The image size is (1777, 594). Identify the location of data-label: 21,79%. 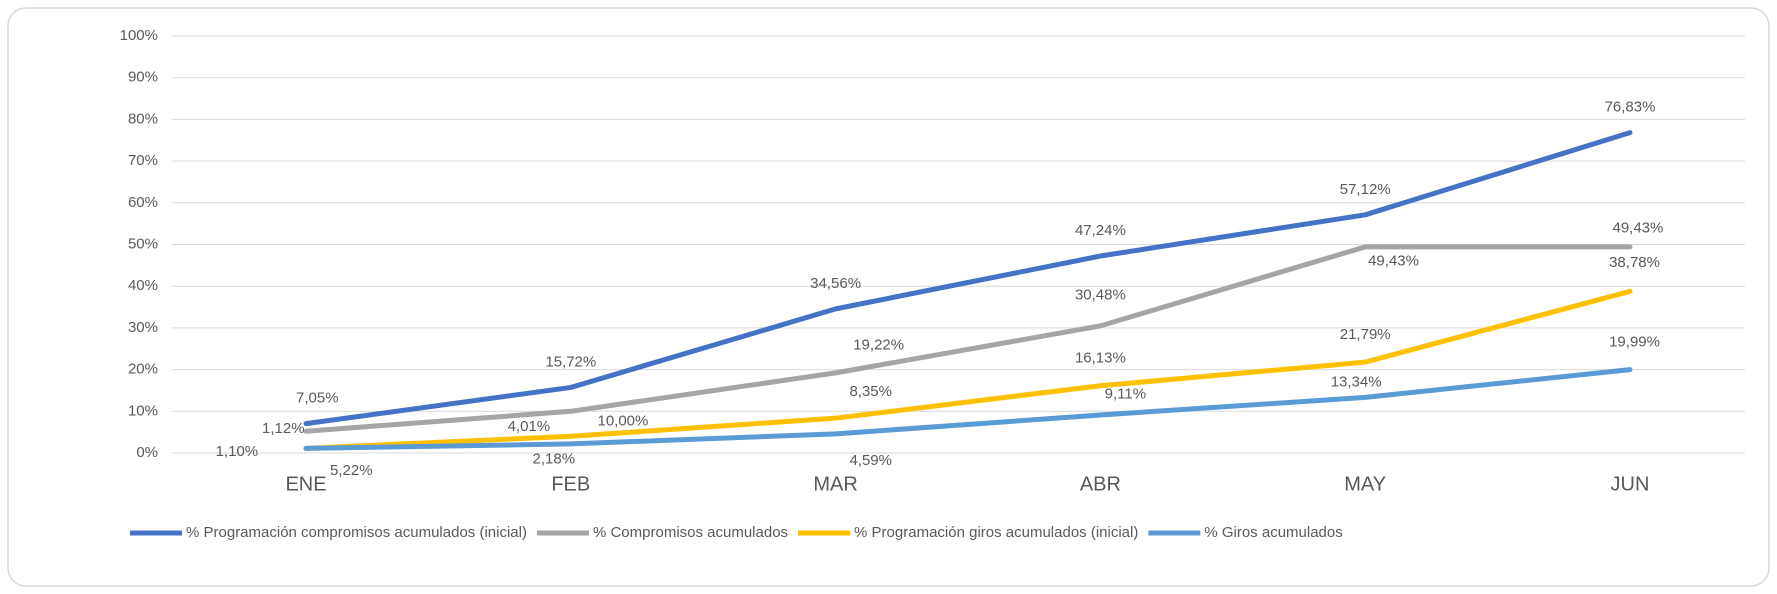
(1365, 334).